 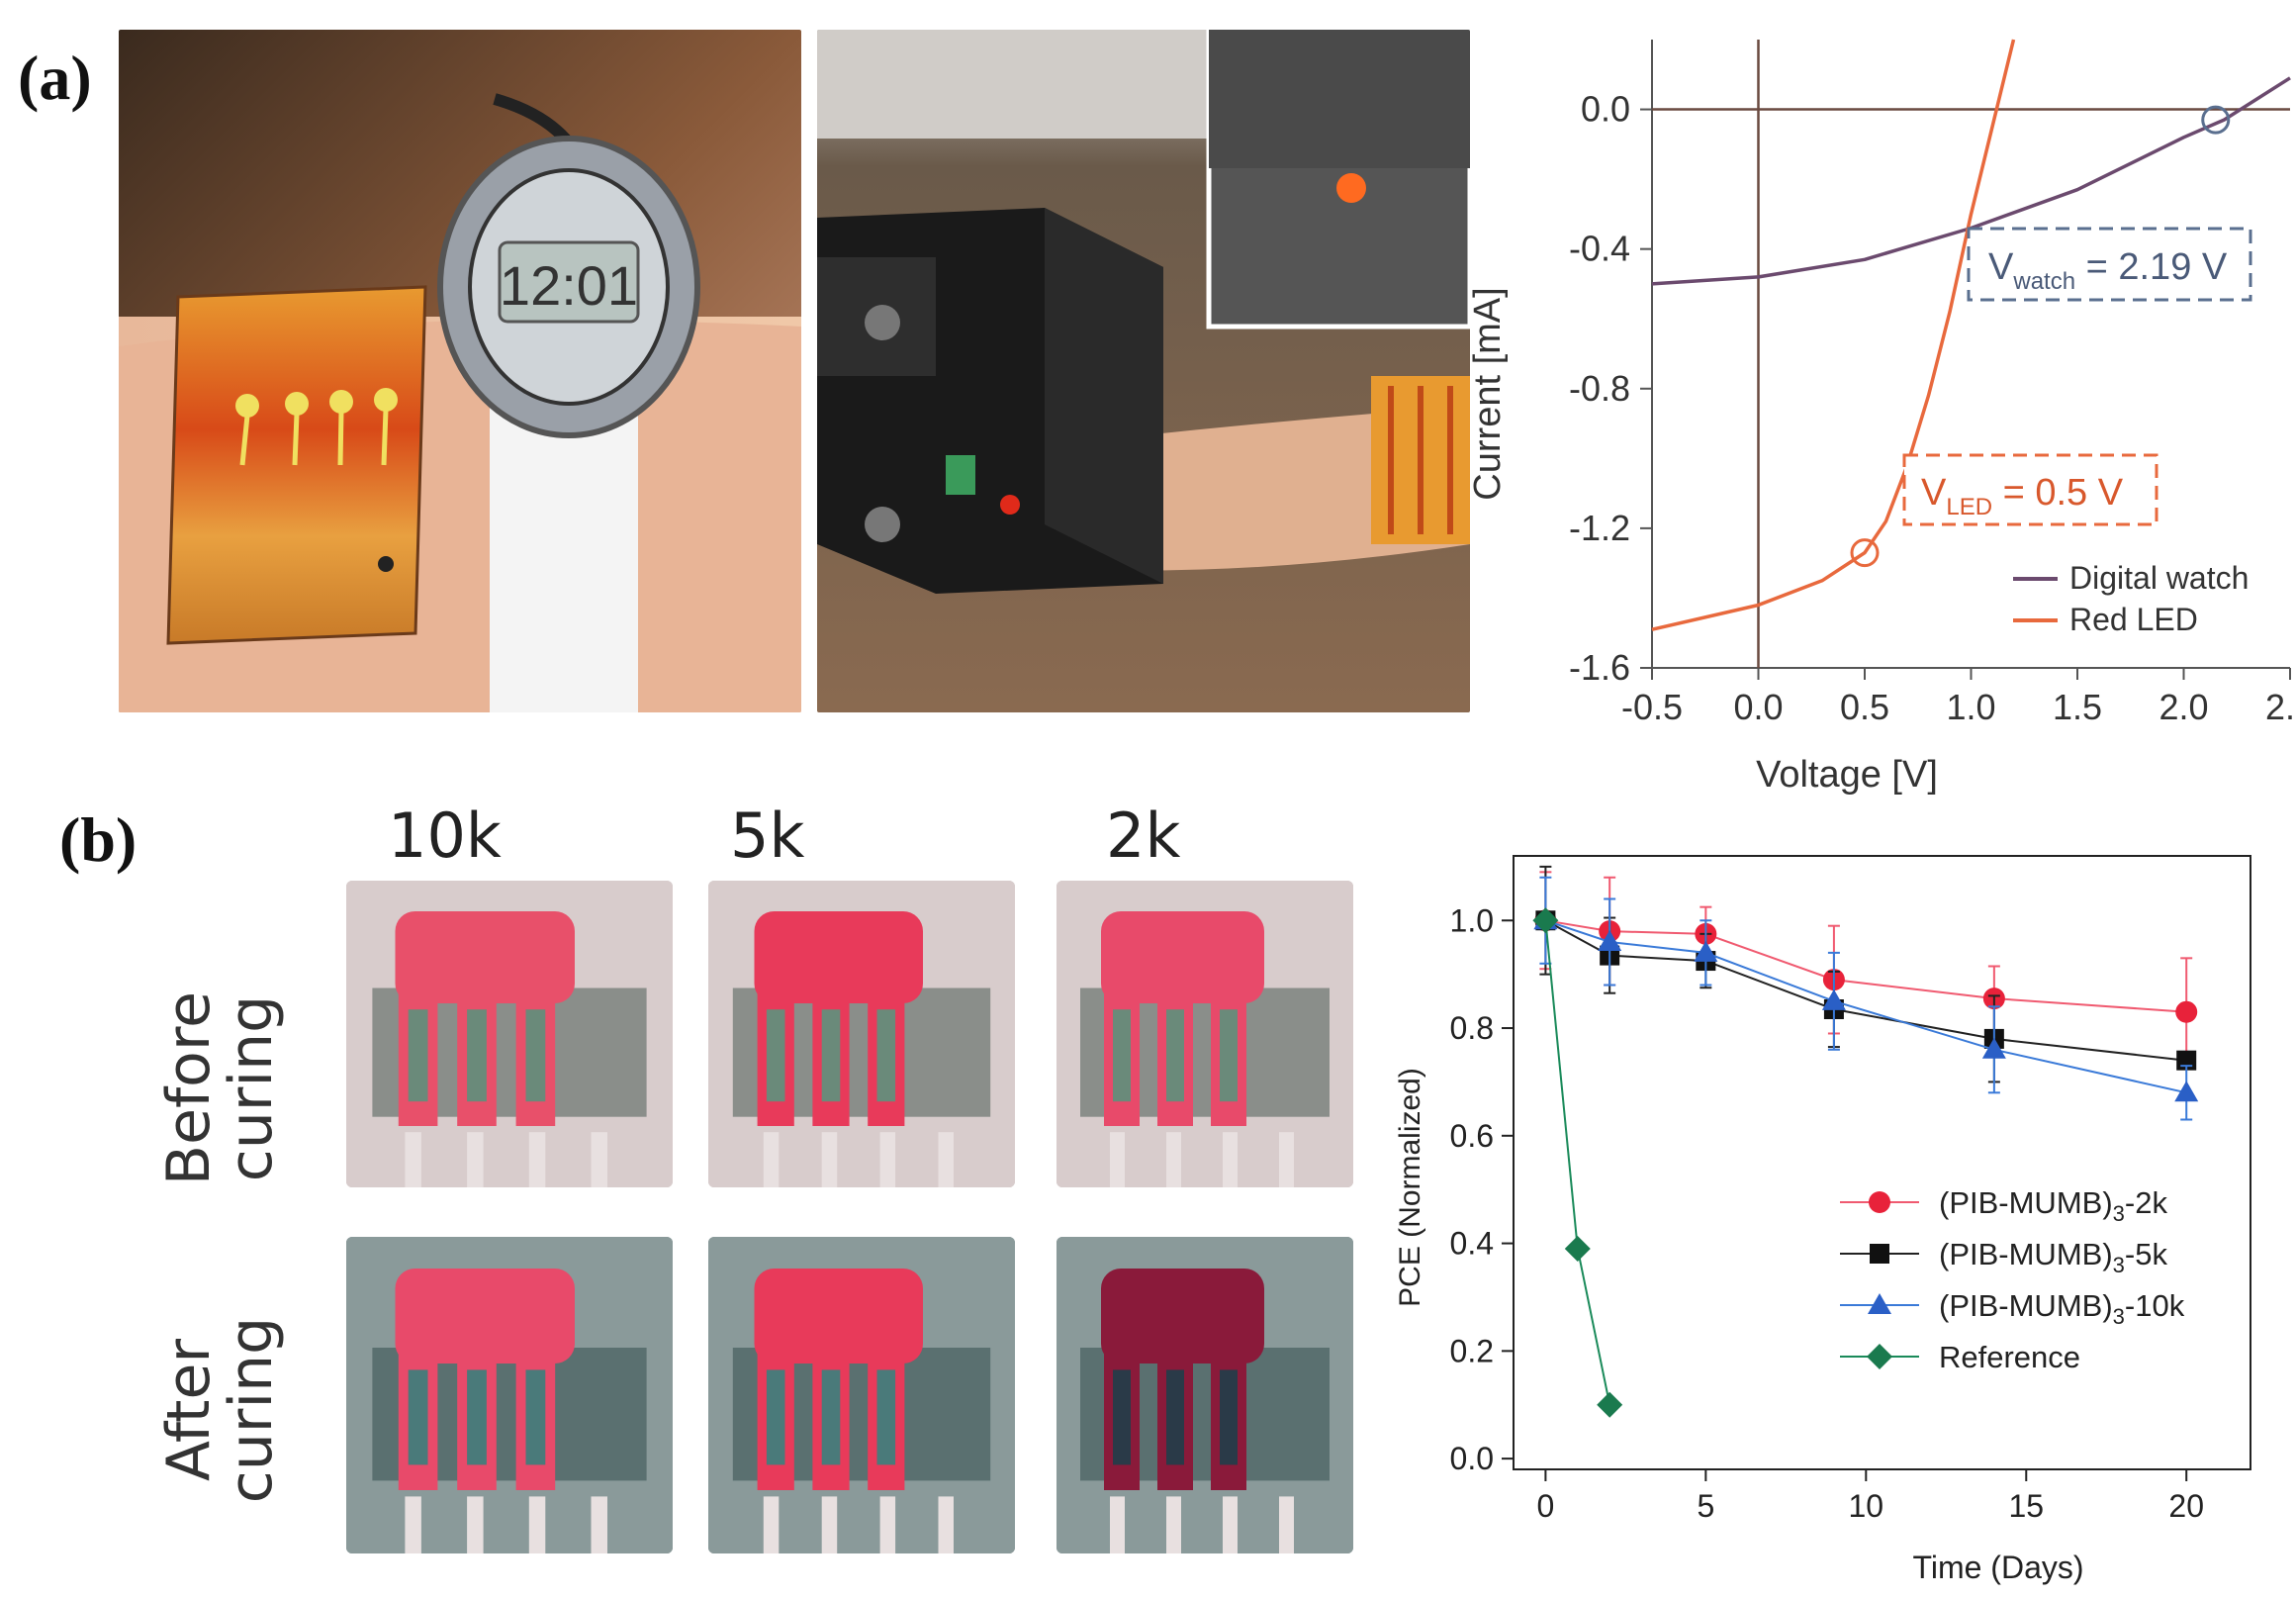 What do you see at coordinates (1652, 707) in the screenshot?
I see `iv-x-tick-label: -0.5` at bounding box center [1652, 707].